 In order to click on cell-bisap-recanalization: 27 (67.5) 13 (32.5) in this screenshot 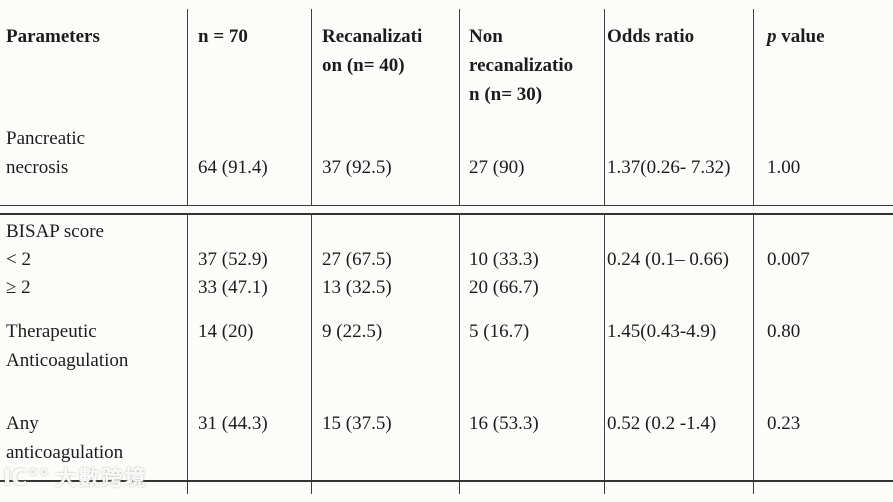, I will do `click(385, 261)`.